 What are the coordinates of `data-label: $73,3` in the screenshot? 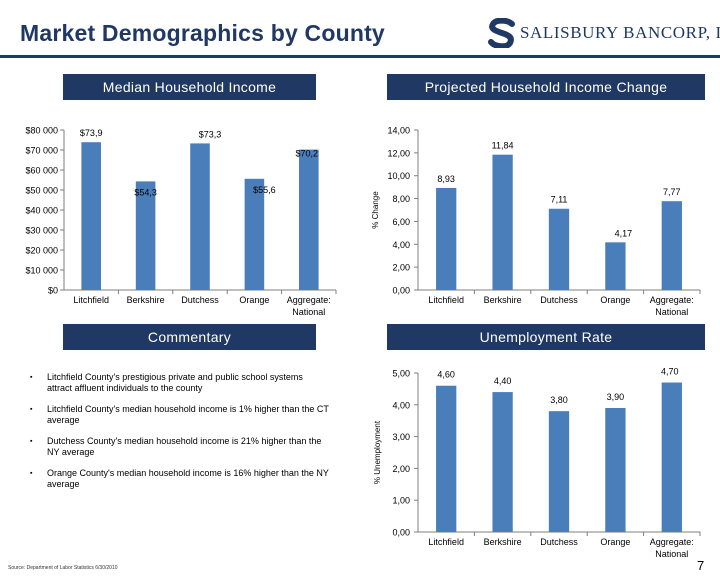 It's located at (210, 134).